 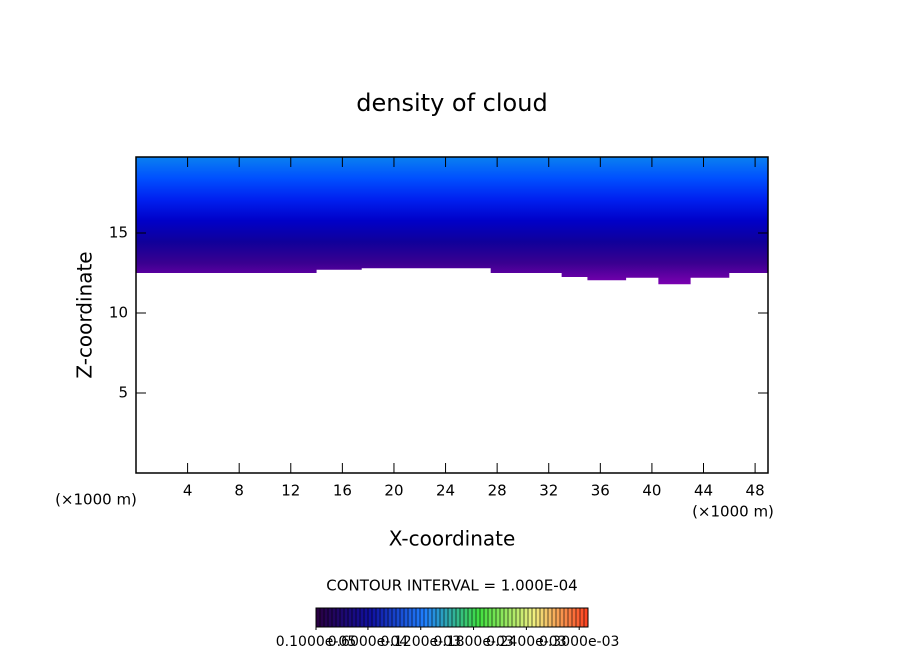 I want to click on colorbar-label: 0.1800e-03, so click(x=473, y=642).